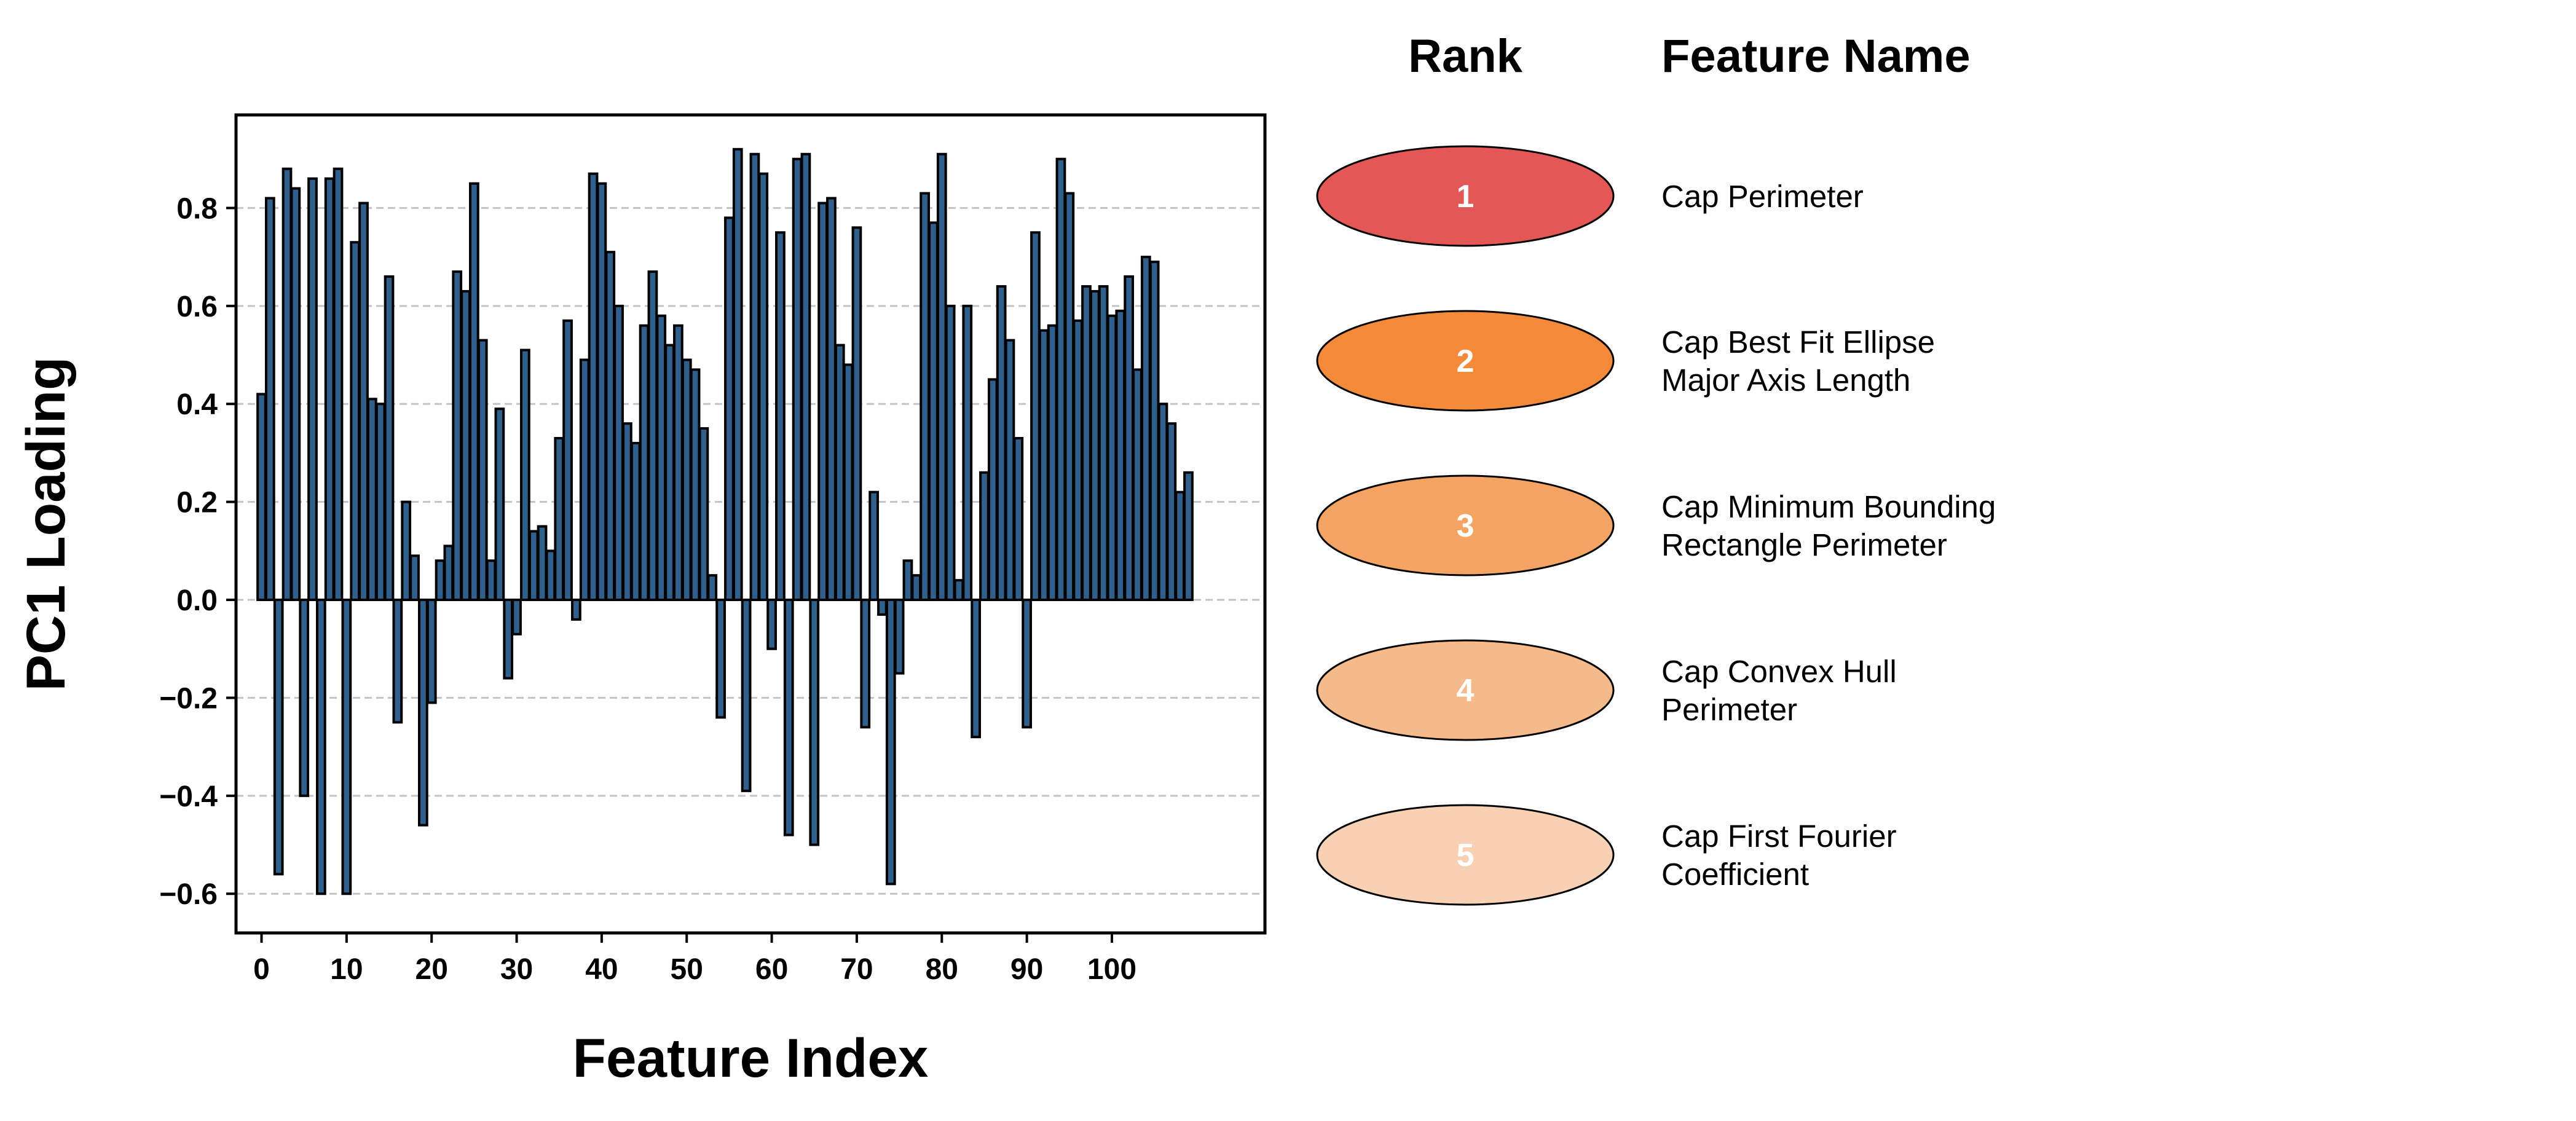  I want to click on x-tick-label: 20, so click(432, 970).